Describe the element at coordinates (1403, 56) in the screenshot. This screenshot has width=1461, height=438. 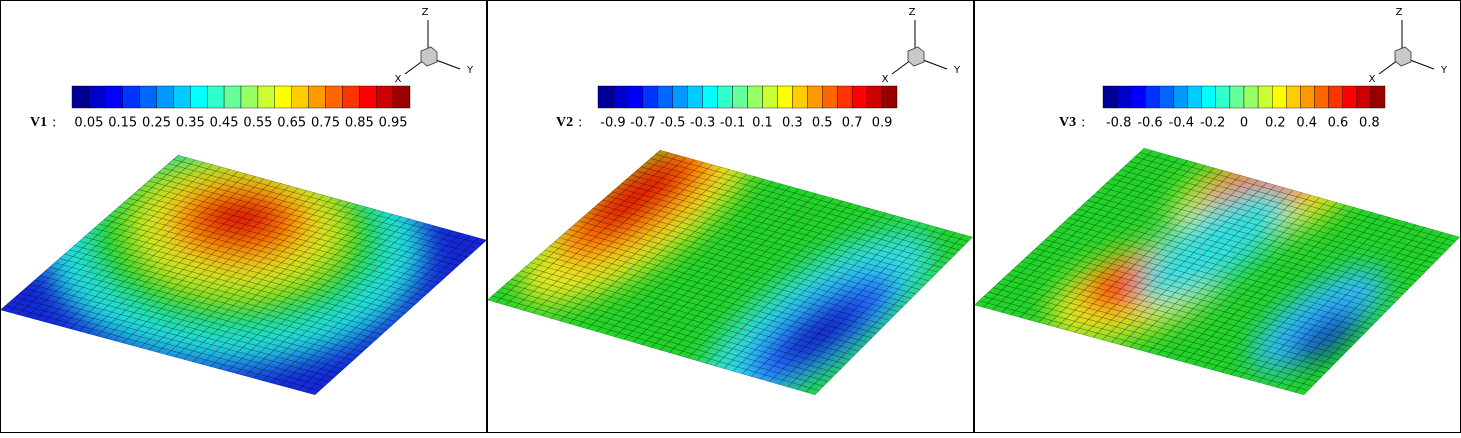
I see `triad-cube` at that location.